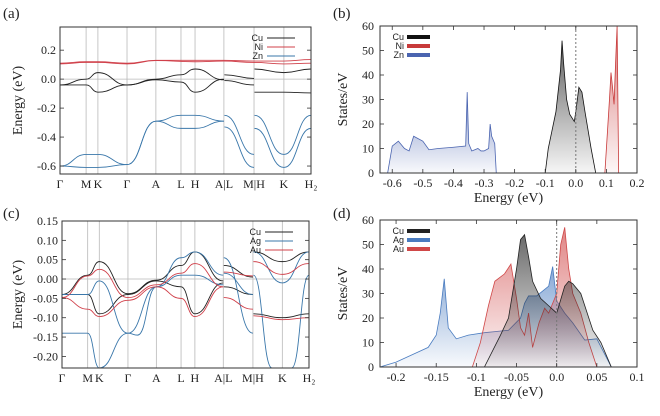 Image resolution: width=660 pixels, height=416 pixels. Describe the element at coordinates (309, 378) in the screenshot. I see `x-tick-label: H₂` at that location.